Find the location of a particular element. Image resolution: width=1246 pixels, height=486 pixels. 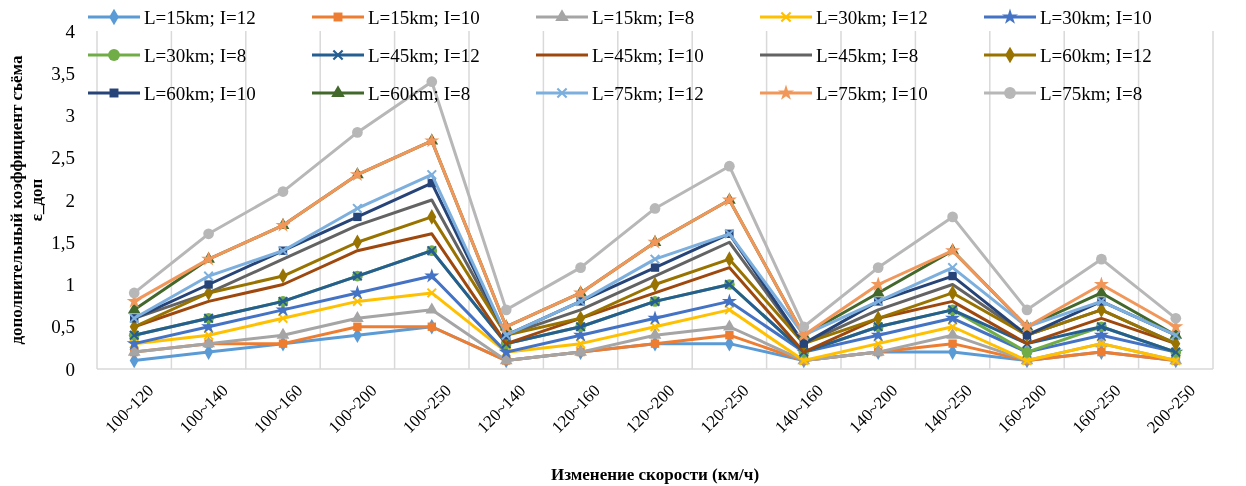

legend-label: L=15km; I=12 is located at coordinates (200, 17).